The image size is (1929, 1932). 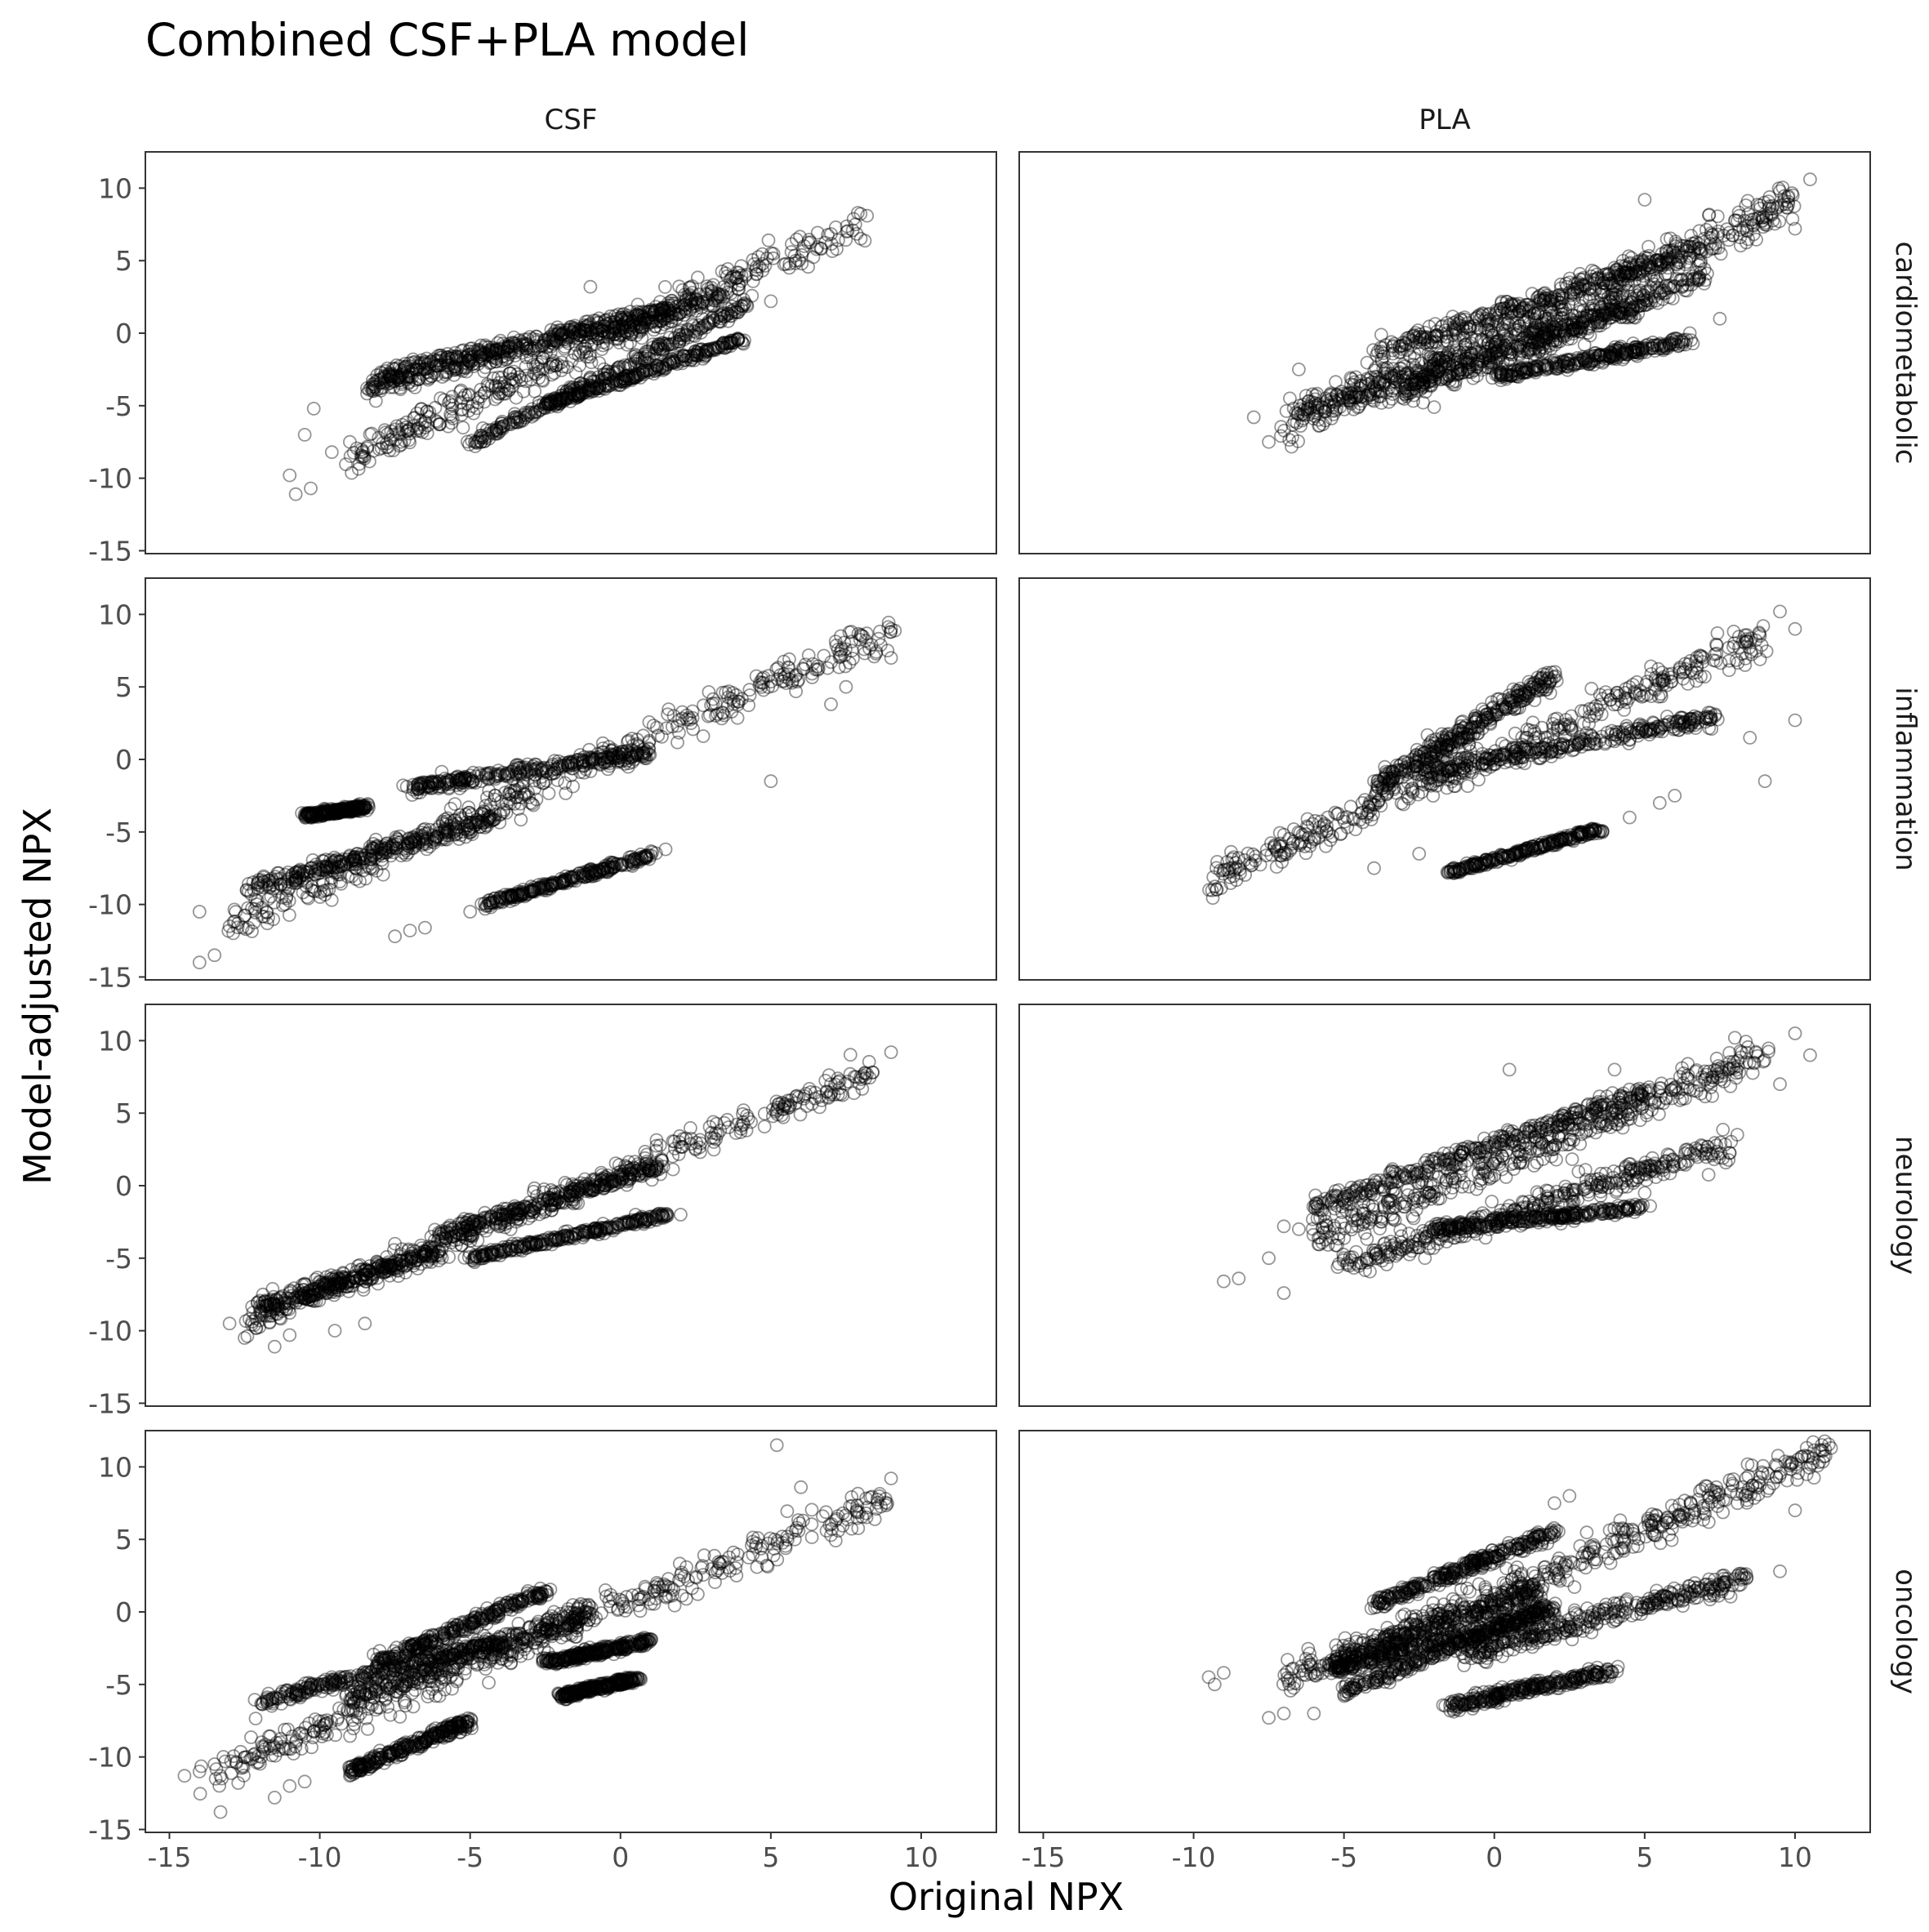 What do you see at coordinates (447, 40) in the screenshot?
I see `chart-title: Combined CSF+PLA model` at bounding box center [447, 40].